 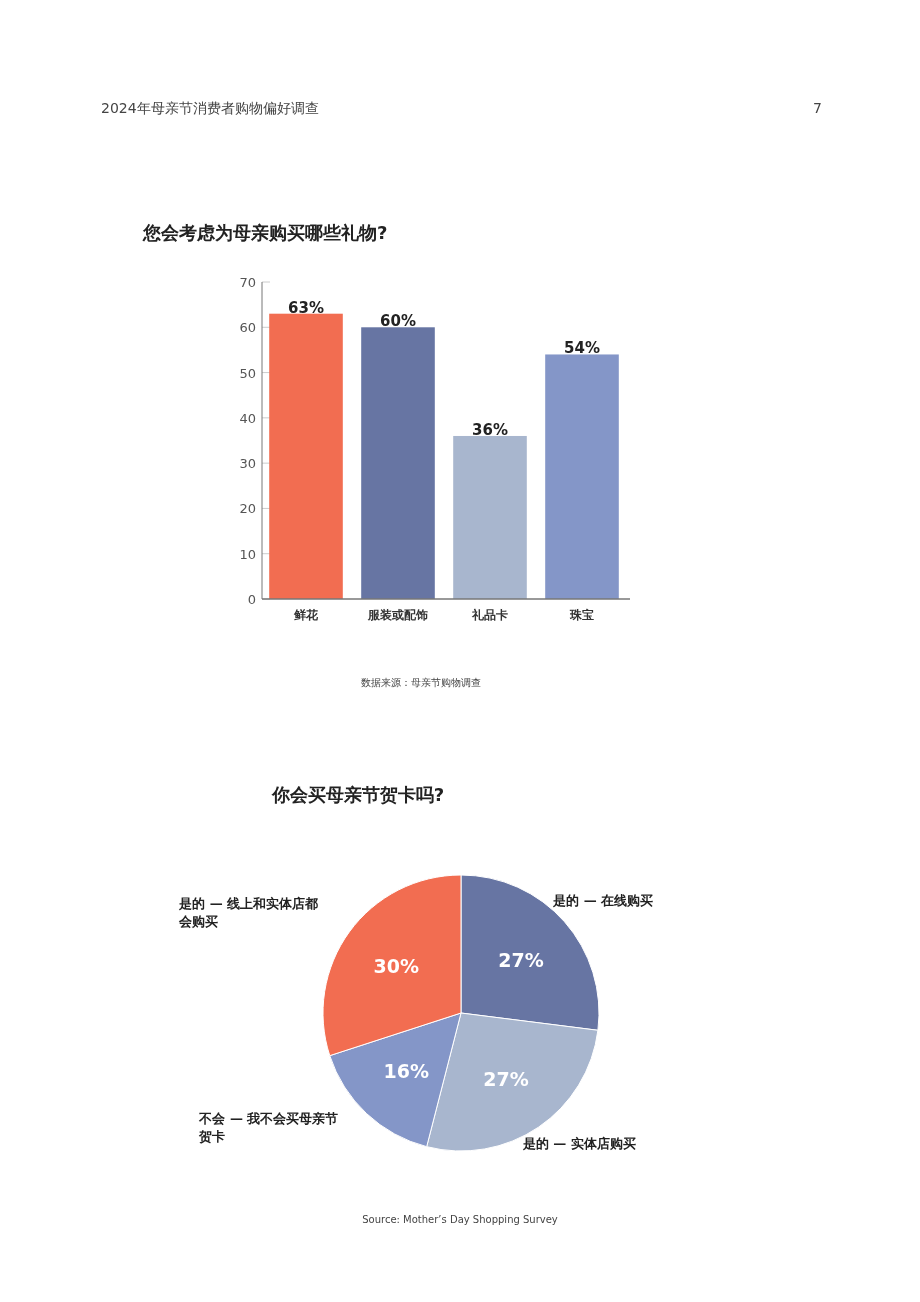 I want to click on slice-label: 是的 — 实体店购买, so click(x=578, y=1143).